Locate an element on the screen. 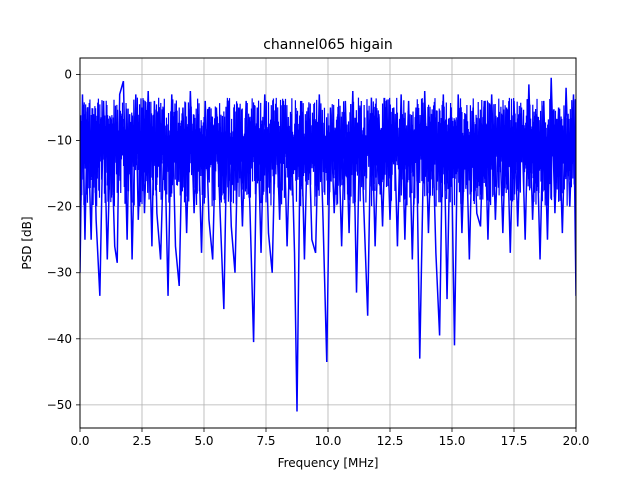 Image resolution: width=640 pixels, height=485 pixels. x-tick-label: 20.0 is located at coordinates (576, 441).